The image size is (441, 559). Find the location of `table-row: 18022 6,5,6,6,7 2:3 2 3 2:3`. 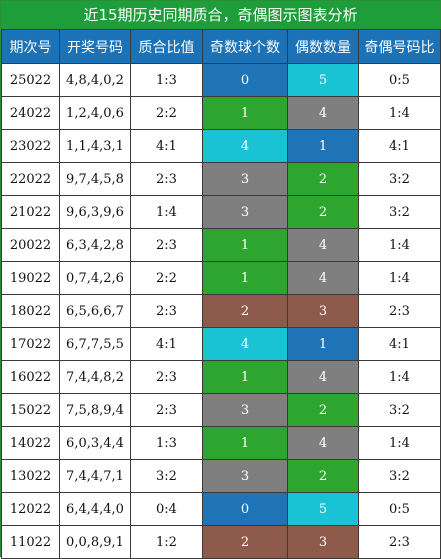

table-row: 18022 6,5,6,6,7 2:3 2 3 2:3 is located at coordinates (221, 311).